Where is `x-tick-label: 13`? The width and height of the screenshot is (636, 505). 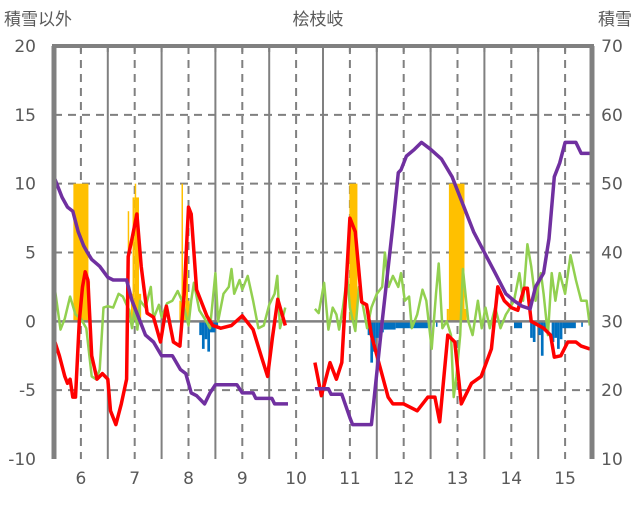
x-tick-label: 13 is located at coordinates (458, 479).